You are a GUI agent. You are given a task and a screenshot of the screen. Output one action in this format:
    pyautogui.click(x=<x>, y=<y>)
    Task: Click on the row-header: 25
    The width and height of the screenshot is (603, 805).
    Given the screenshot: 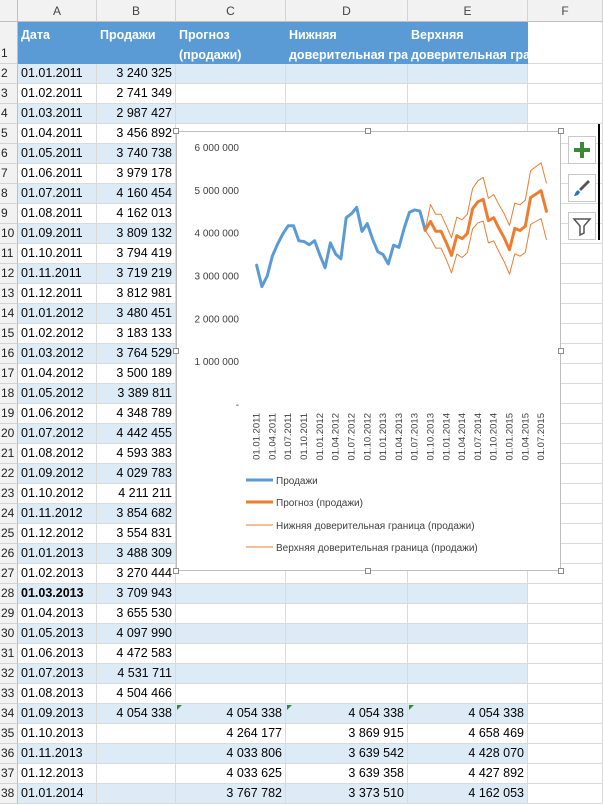 What is the action you would take?
    pyautogui.click(x=9, y=534)
    